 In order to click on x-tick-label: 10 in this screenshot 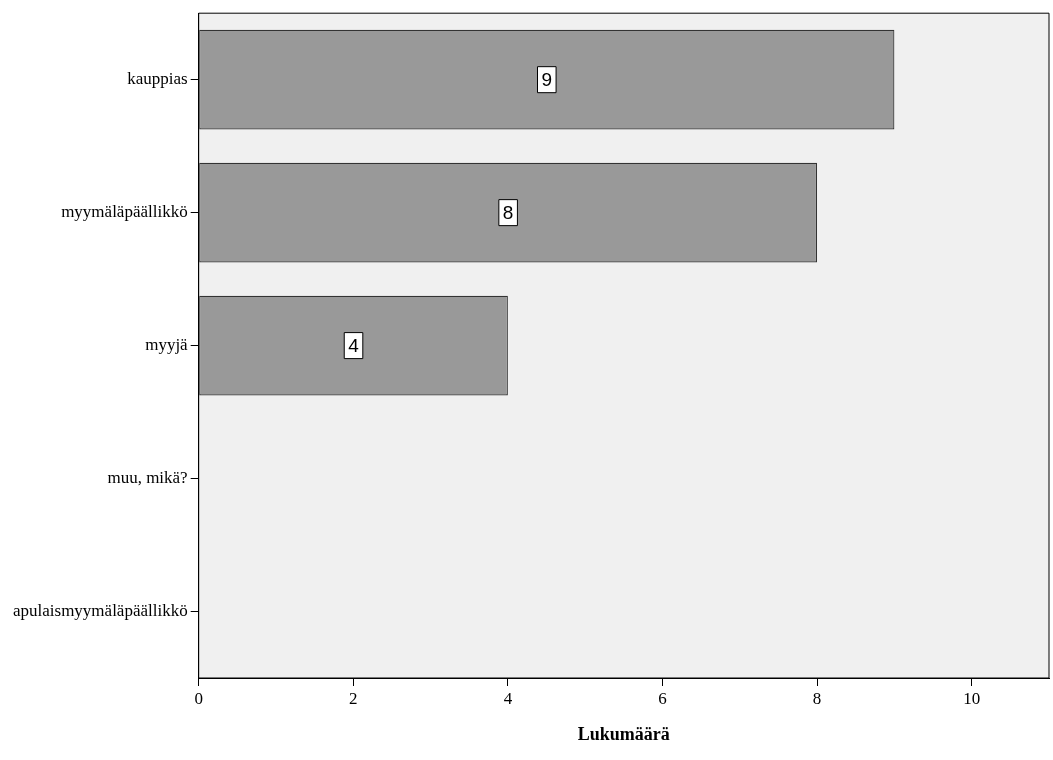, I will do `click(972, 698)`.